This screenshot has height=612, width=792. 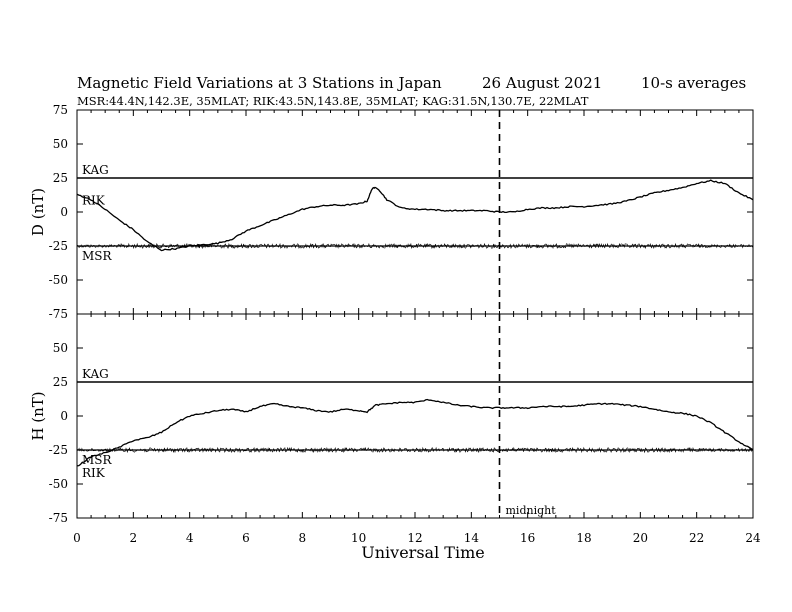 I want to click on averaging-label: 10-s averages, so click(x=693, y=83).